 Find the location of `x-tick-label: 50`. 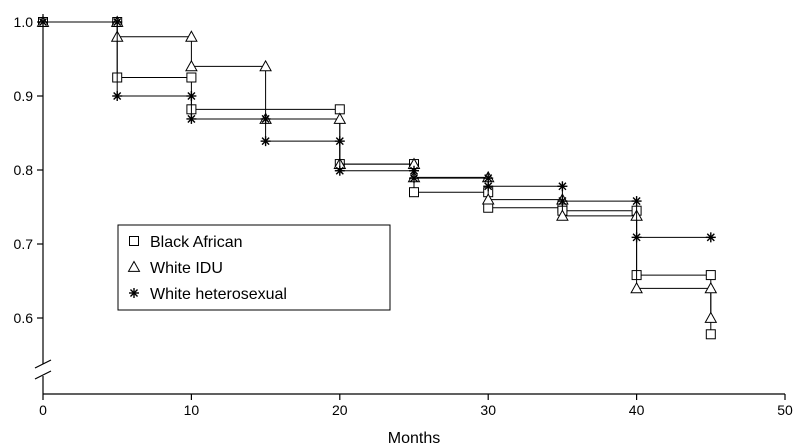

x-tick-label: 50 is located at coordinates (785, 410).